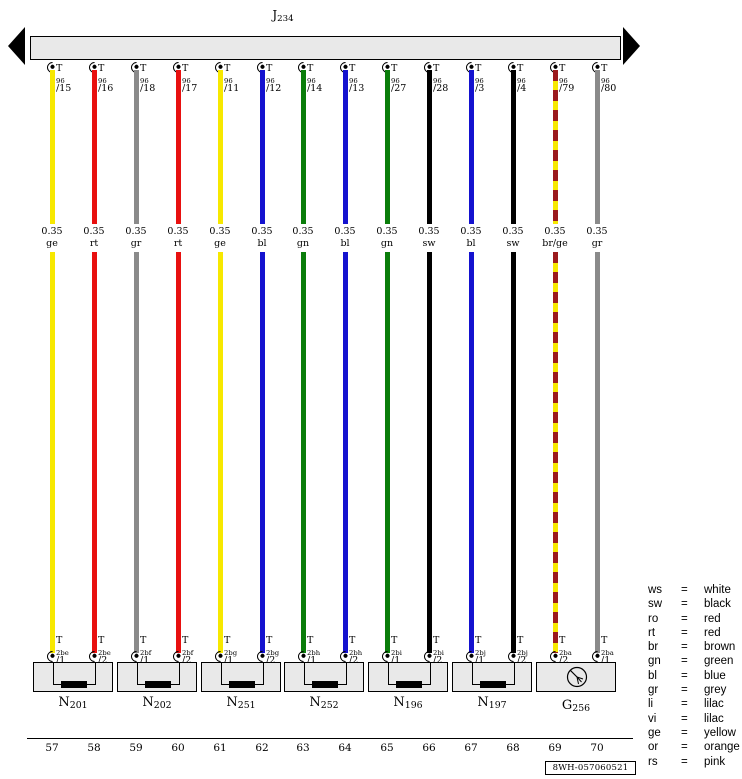  Describe the element at coordinates (684, 618) in the screenshot. I see `legend-row: ro = red` at that location.